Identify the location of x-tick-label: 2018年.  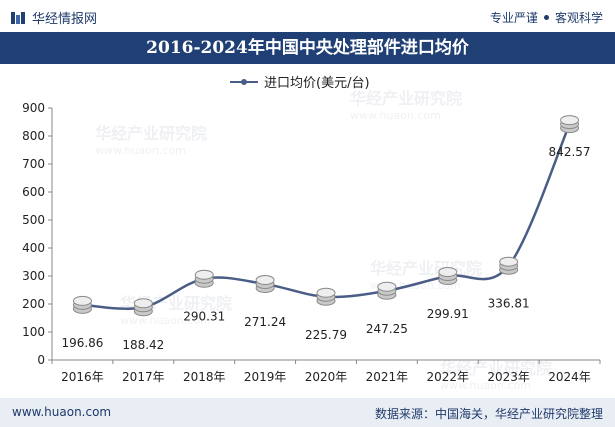
(204, 377).